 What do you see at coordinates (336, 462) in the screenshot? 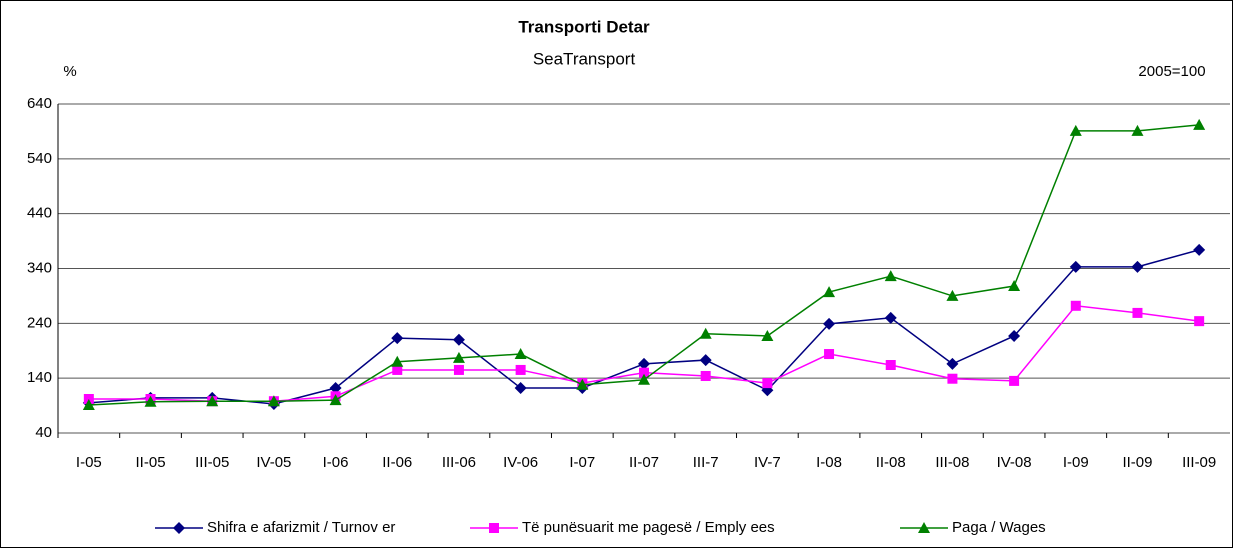
I see `x-tick-label: I-06` at bounding box center [336, 462].